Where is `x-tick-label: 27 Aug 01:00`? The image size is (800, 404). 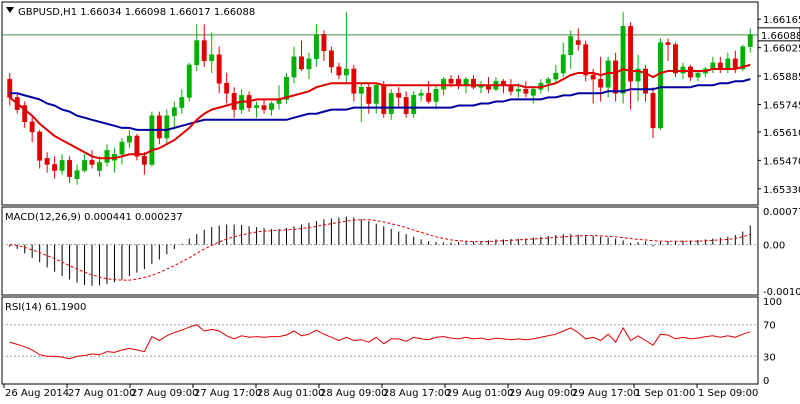
x-tick-label: 27 Aug 01:00 is located at coordinates (101, 393).